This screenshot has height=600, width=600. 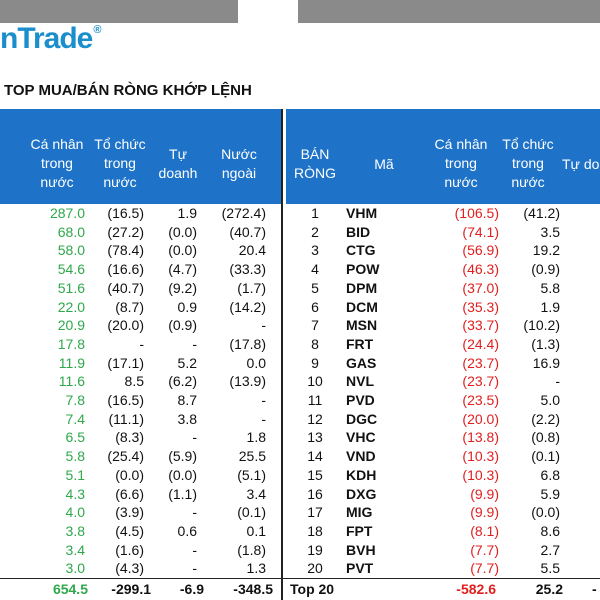 What do you see at coordinates (187, 530) in the screenshot?
I see `proprietary-cell: 0.6` at bounding box center [187, 530].